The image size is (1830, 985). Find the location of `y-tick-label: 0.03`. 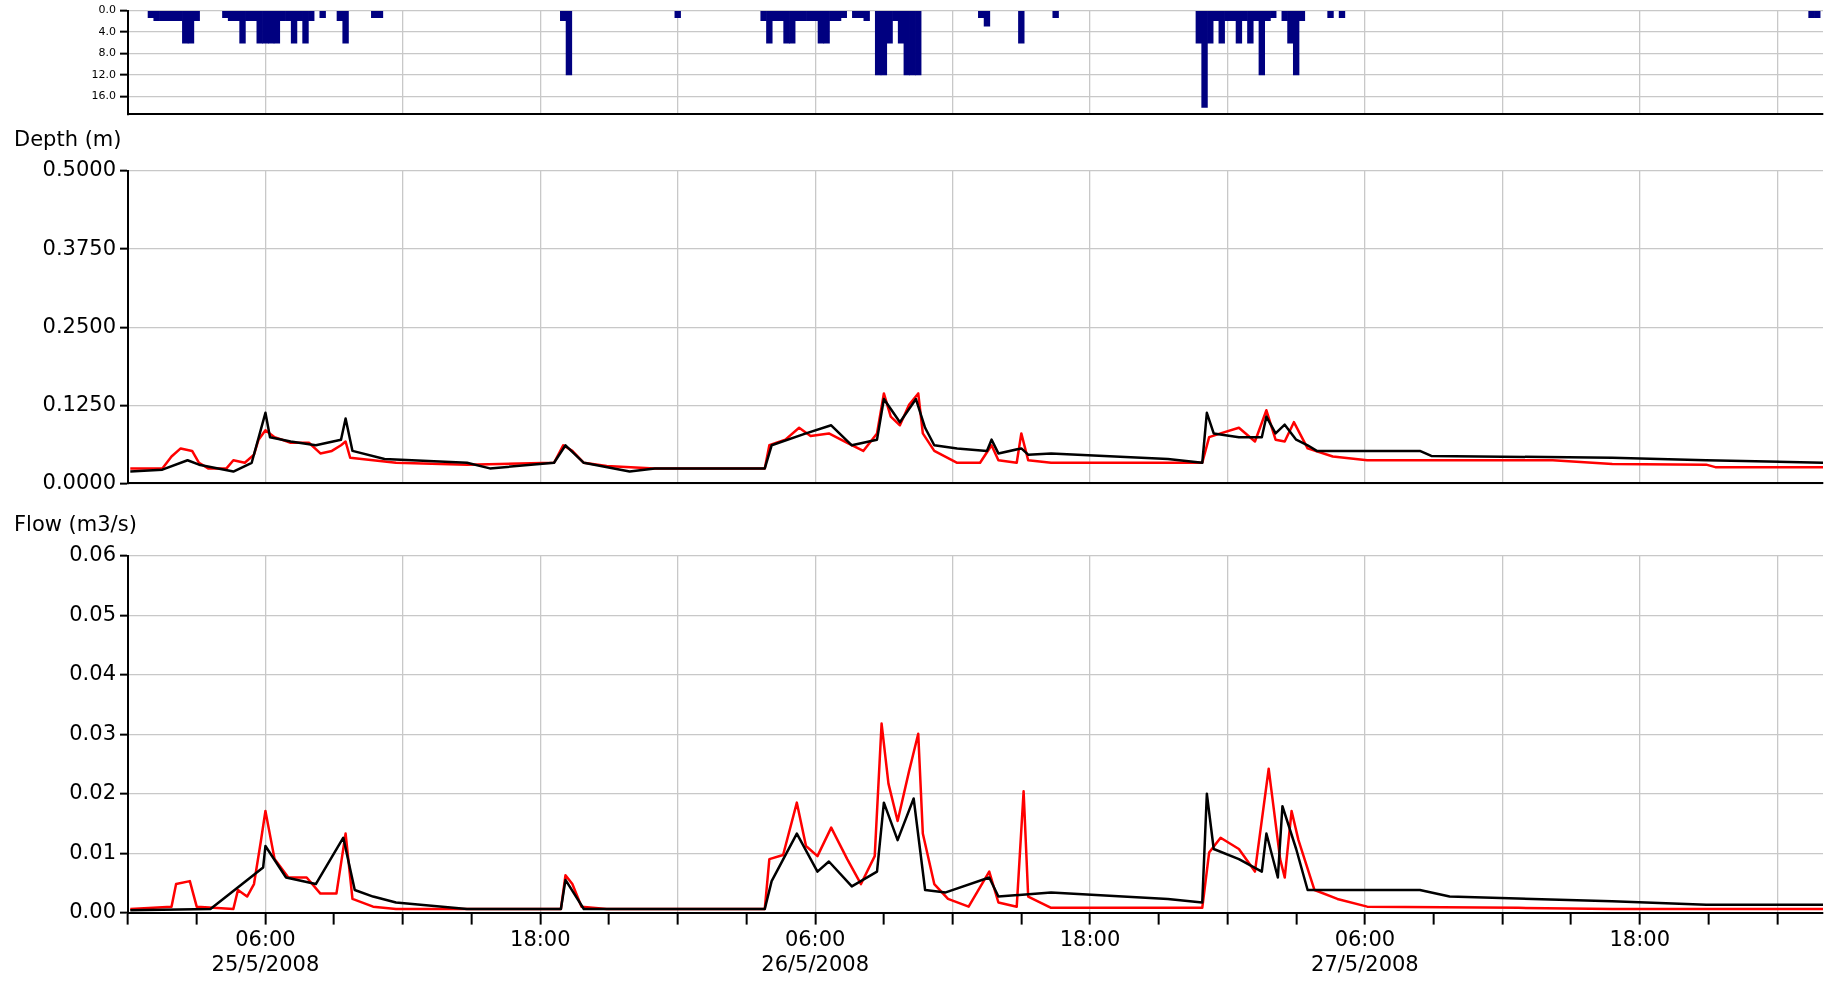

y-tick-label: 0.03 is located at coordinates (92, 732).